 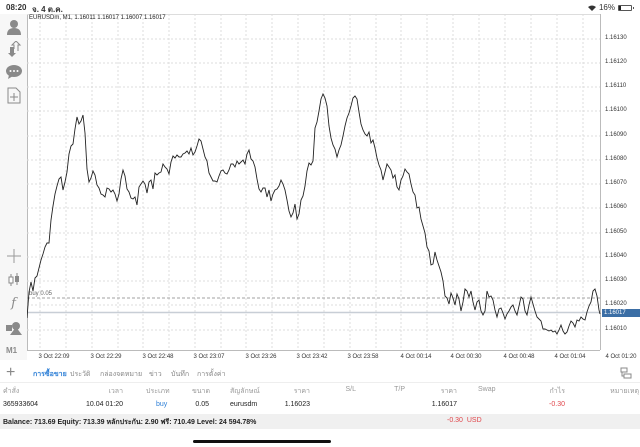 What do you see at coordinates (104, 404) in the screenshot?
I see `order-time: 10.04 01:20` at bounding box center [104, 404].